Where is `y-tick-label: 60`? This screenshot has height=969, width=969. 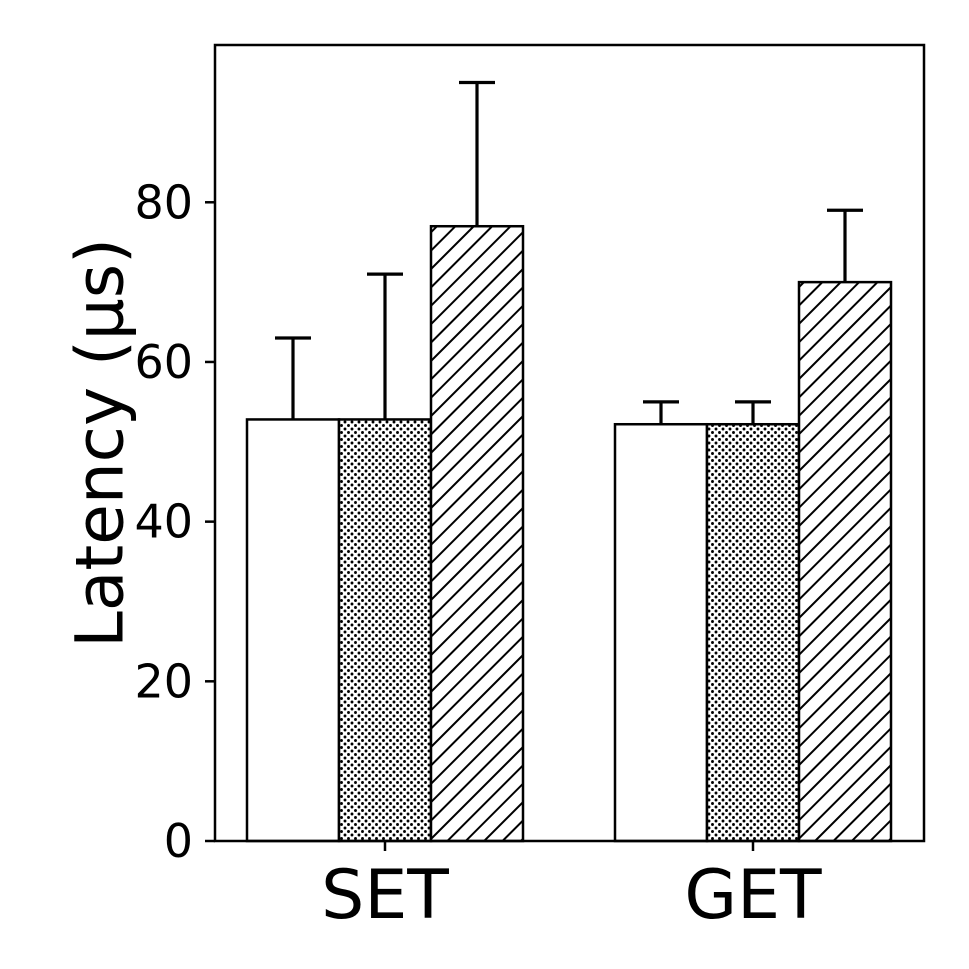 y-tick-label: 60 is located at coordinates (163, 362).